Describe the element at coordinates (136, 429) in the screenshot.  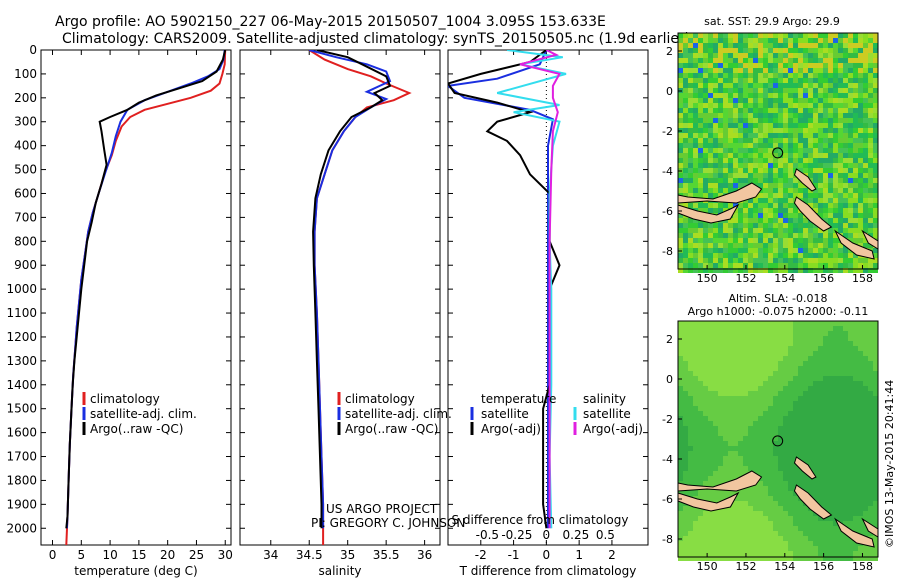
I see `legend-label-argo: Argo(..raw -QC)` at that location.